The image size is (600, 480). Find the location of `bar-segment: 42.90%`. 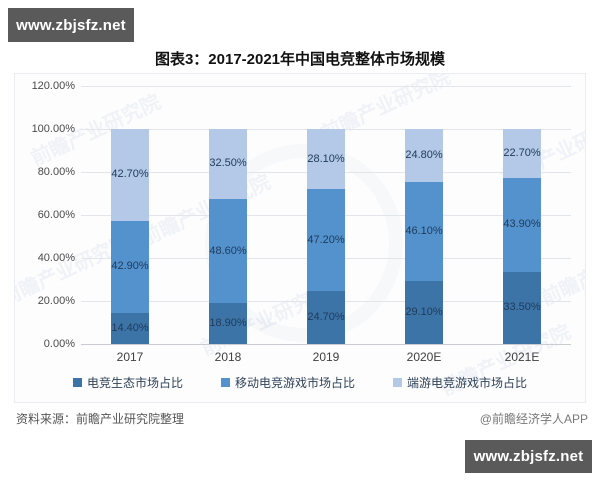

bar-segment: 42.90% is located at coordinates (130, 267).